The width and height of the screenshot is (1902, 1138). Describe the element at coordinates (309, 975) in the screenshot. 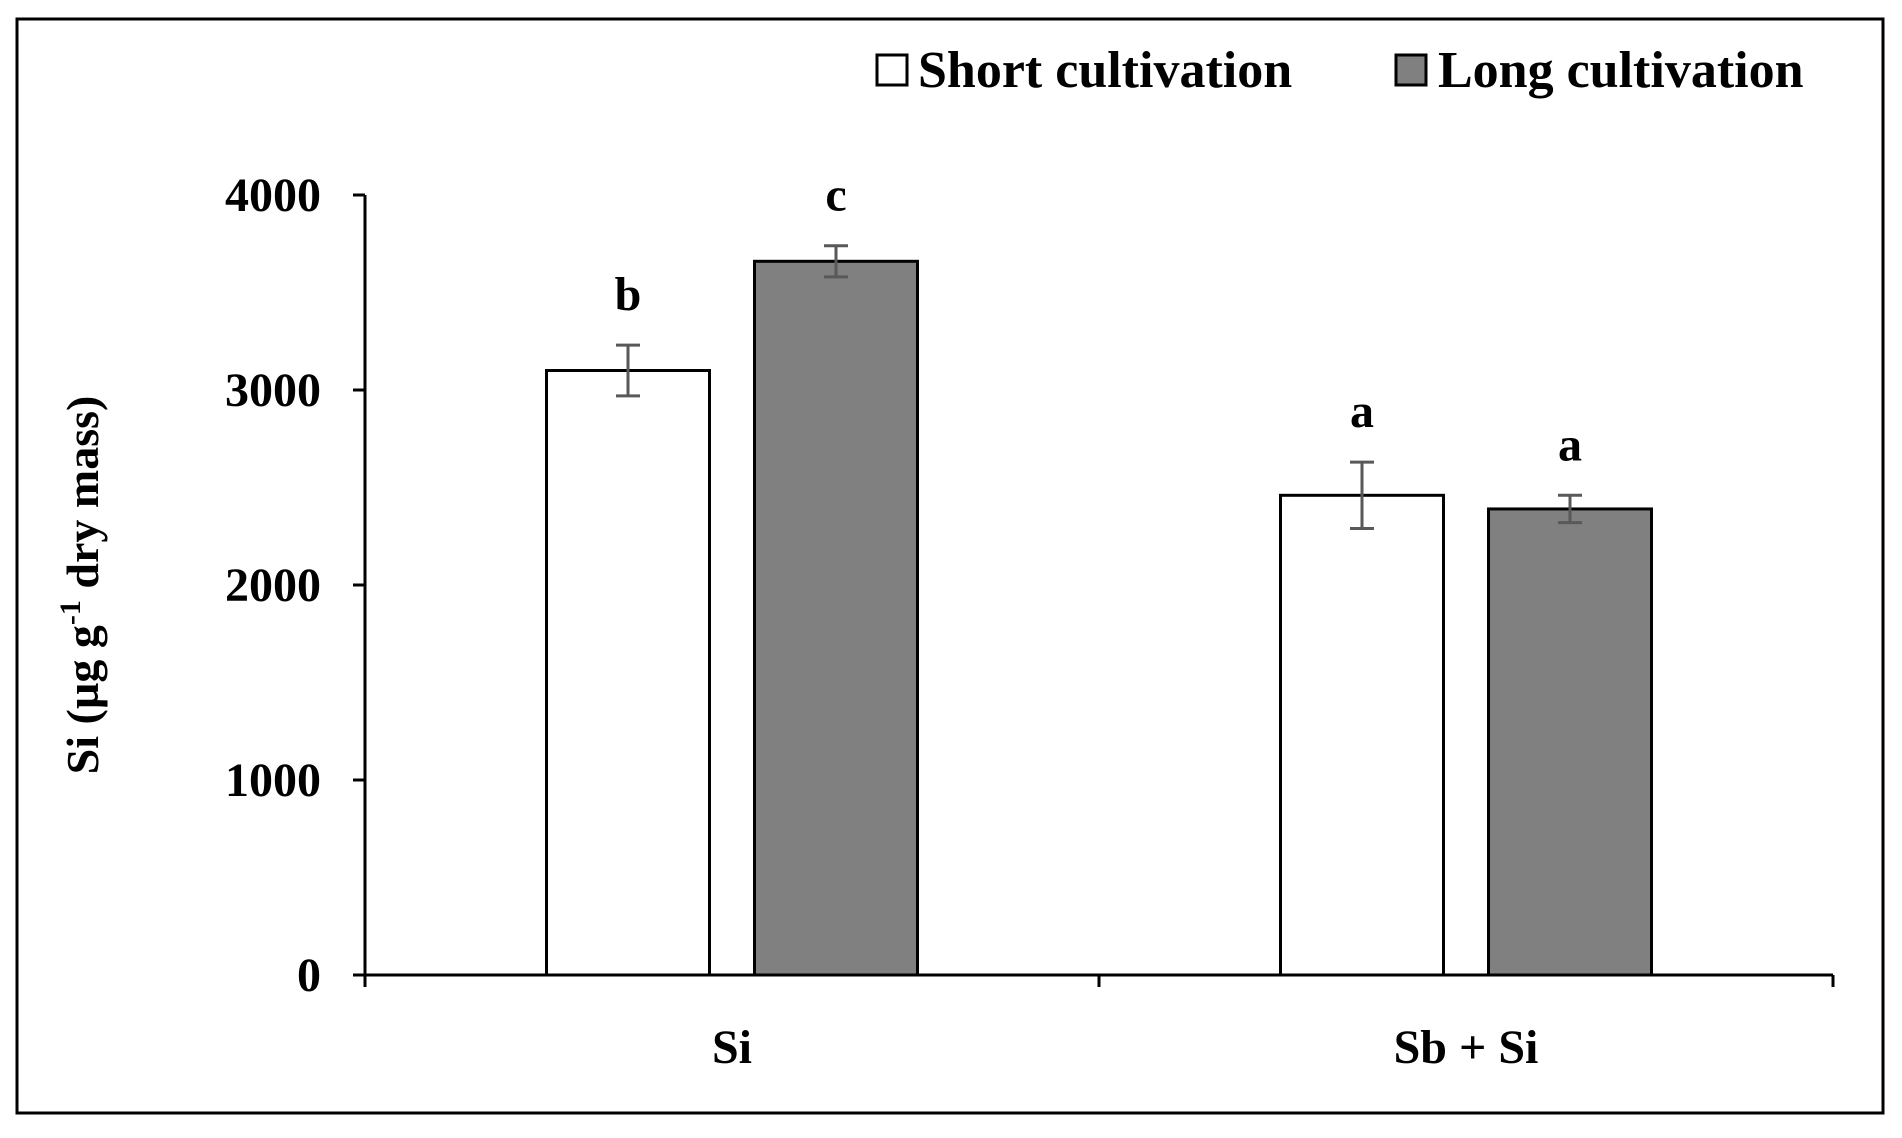

I see `y-tick-label: 0` at that location.